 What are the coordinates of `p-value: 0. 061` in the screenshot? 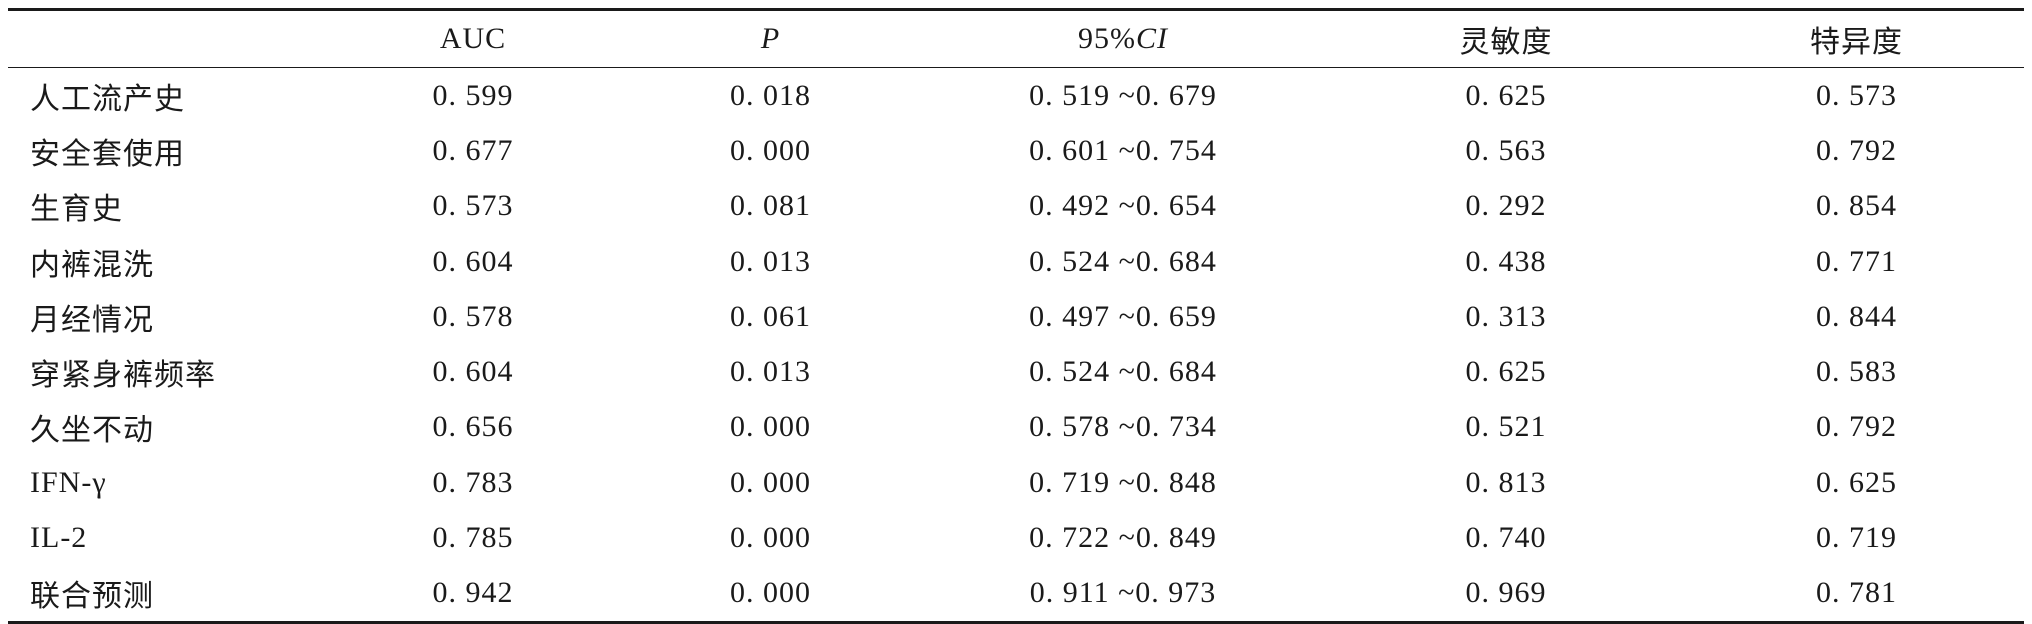 It's located at (770, 316).